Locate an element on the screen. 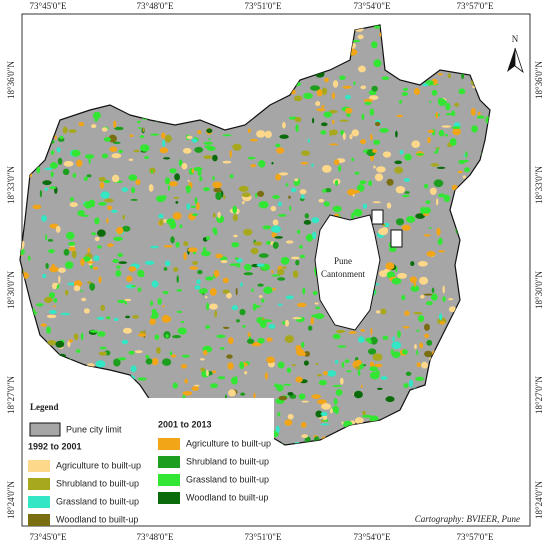 The height and width of the screenshot is (547, 550). grid-label: 73°57'0"E is located at coordinates (475, 537).